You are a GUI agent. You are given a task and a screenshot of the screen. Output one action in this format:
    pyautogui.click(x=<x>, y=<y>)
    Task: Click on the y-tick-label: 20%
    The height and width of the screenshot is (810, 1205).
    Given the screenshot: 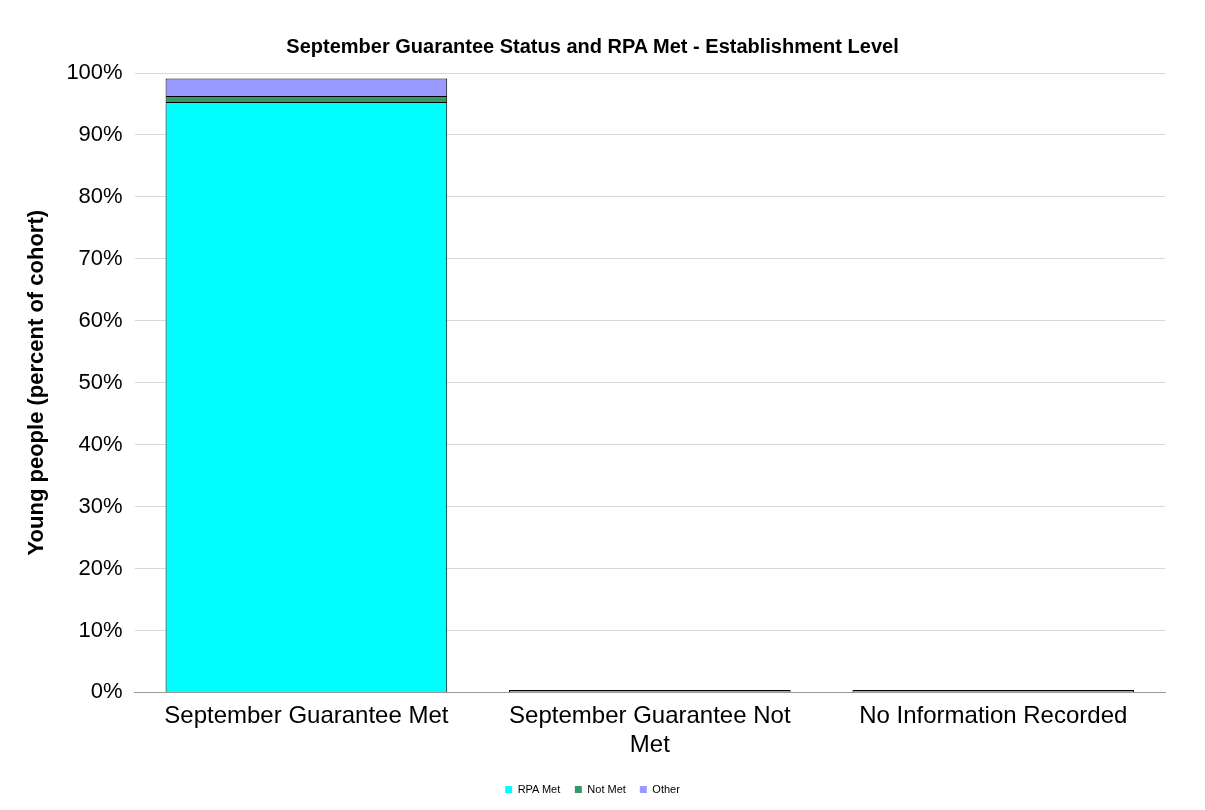 What is the action you would take?
    pyautogui.click(x=100, y=567)
    